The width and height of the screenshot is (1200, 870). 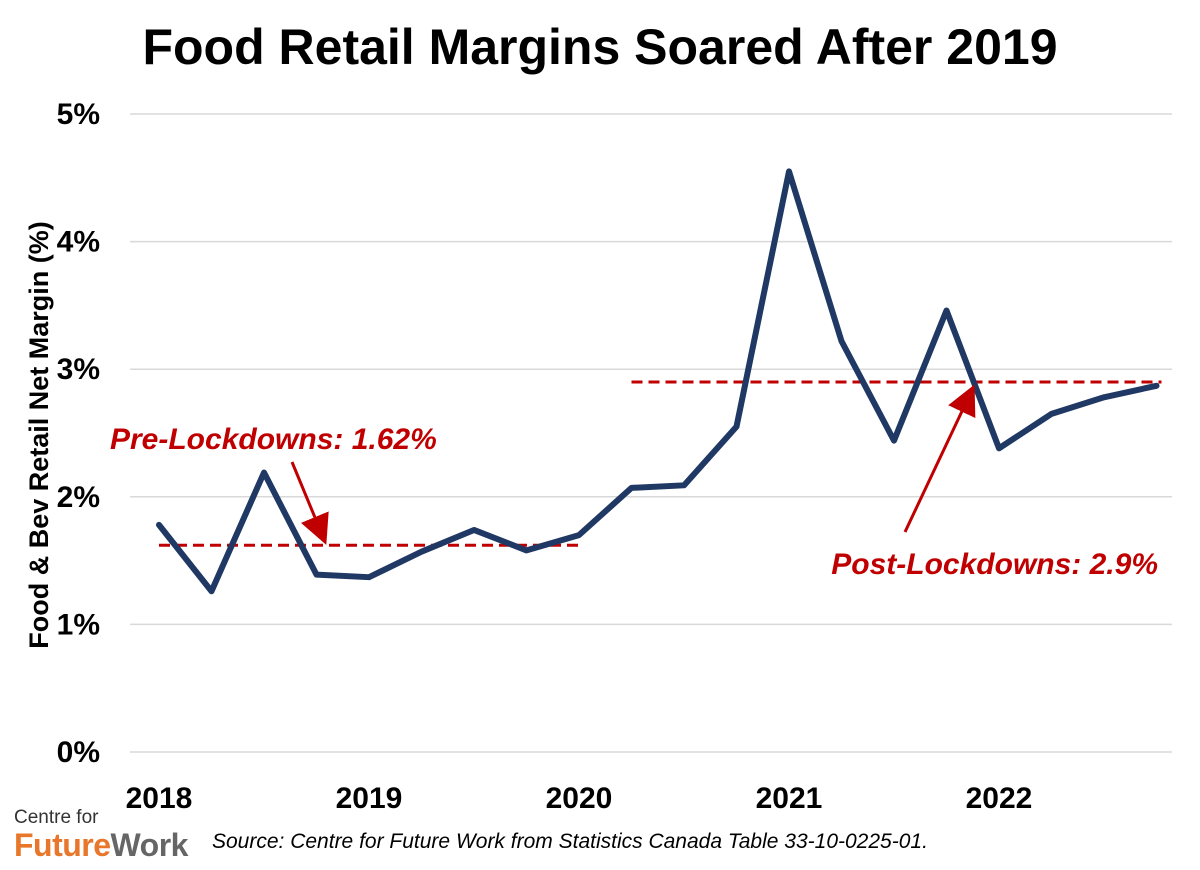 I want to click on chart-title: Food Retail Margins Soared After 2019, so click(x=600, y=47).